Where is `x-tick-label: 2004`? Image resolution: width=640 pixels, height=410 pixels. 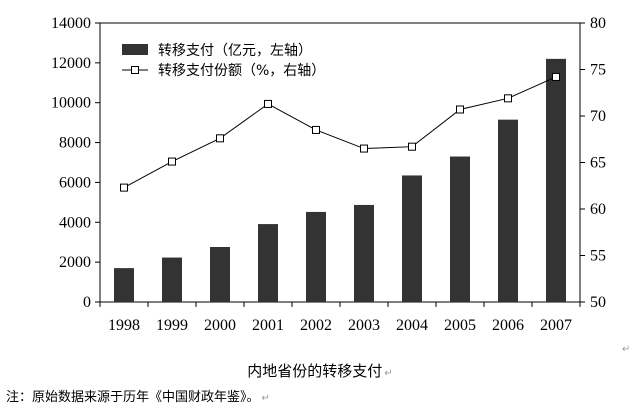 x-tick-label: 2004 is located at coordinates (412, 325).